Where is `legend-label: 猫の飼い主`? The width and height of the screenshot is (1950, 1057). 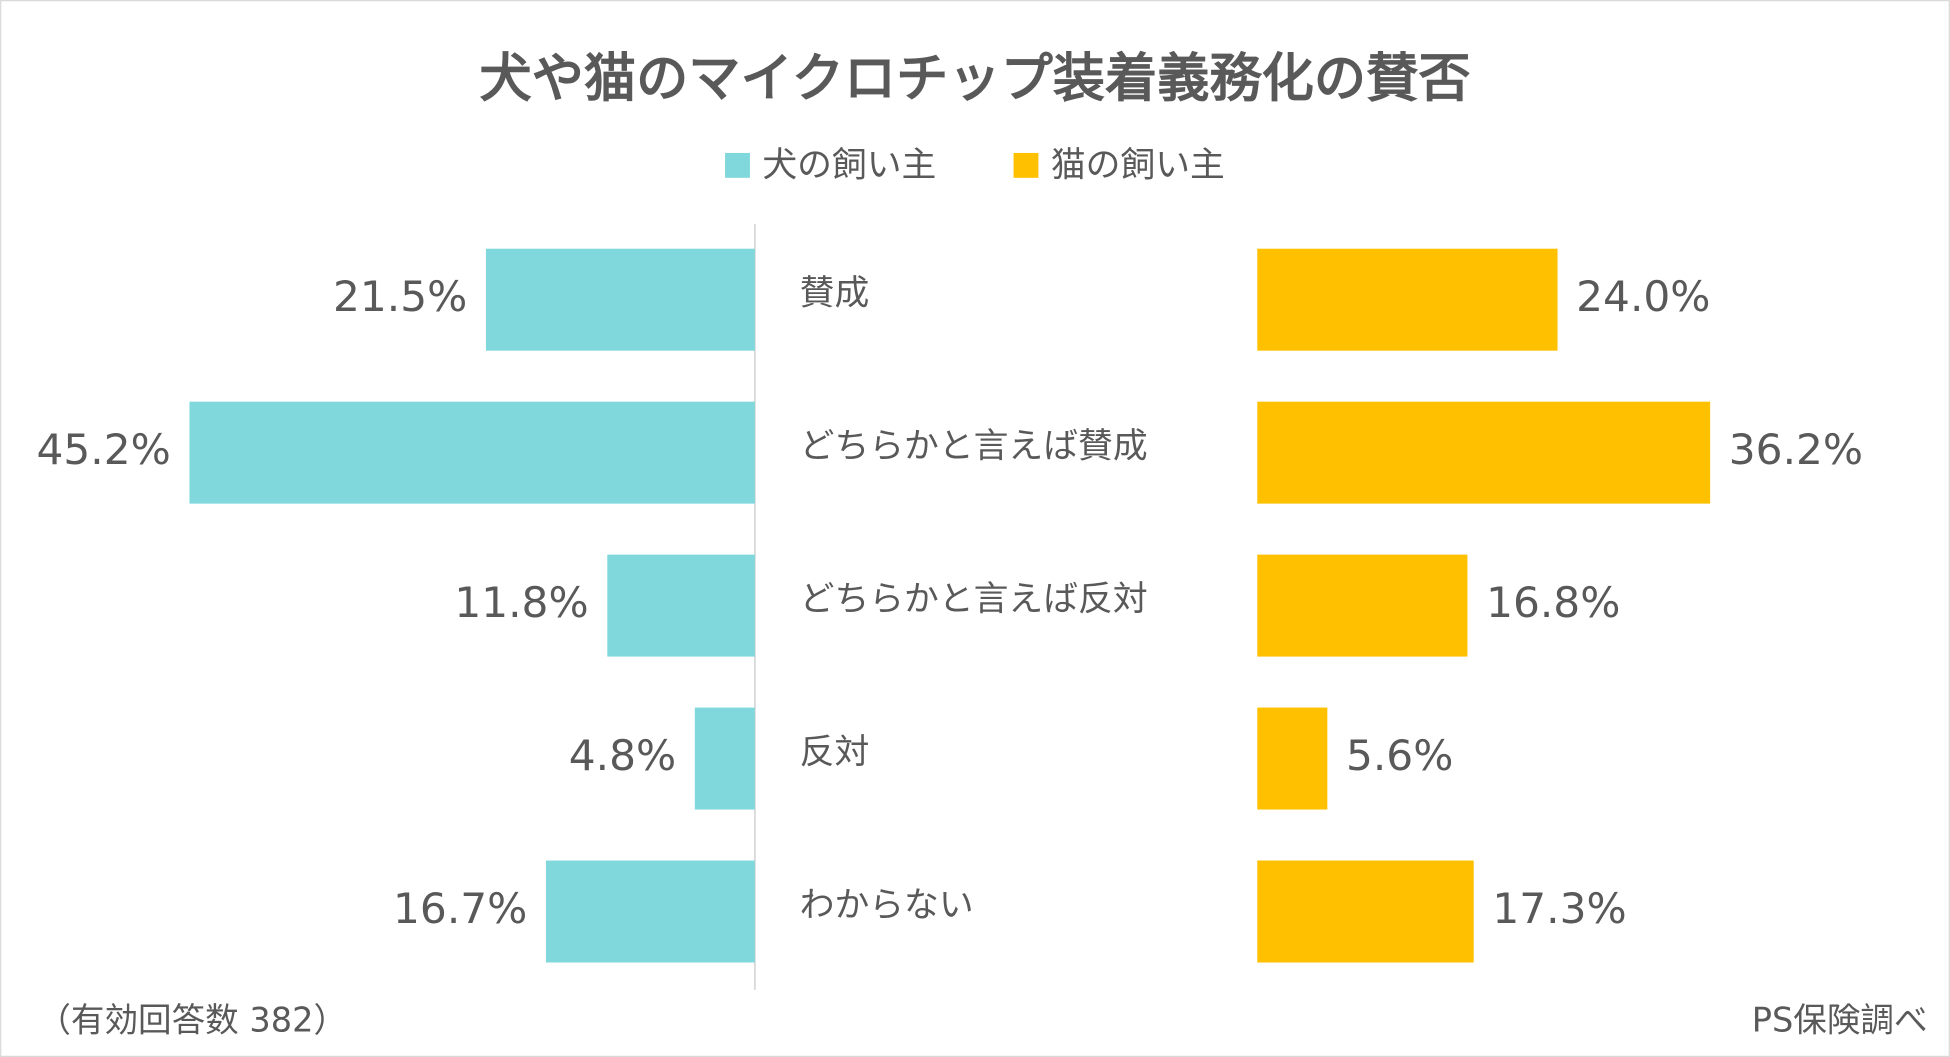
legend-label: 猫の飼い主 is located at coordinates (1138, 166).